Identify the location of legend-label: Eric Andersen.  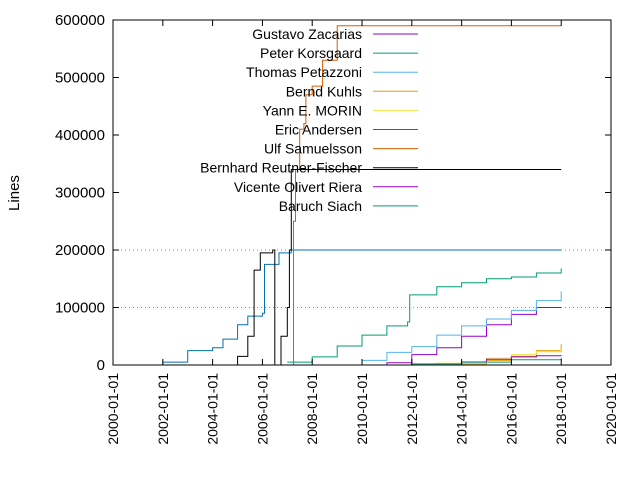
(318, 130).